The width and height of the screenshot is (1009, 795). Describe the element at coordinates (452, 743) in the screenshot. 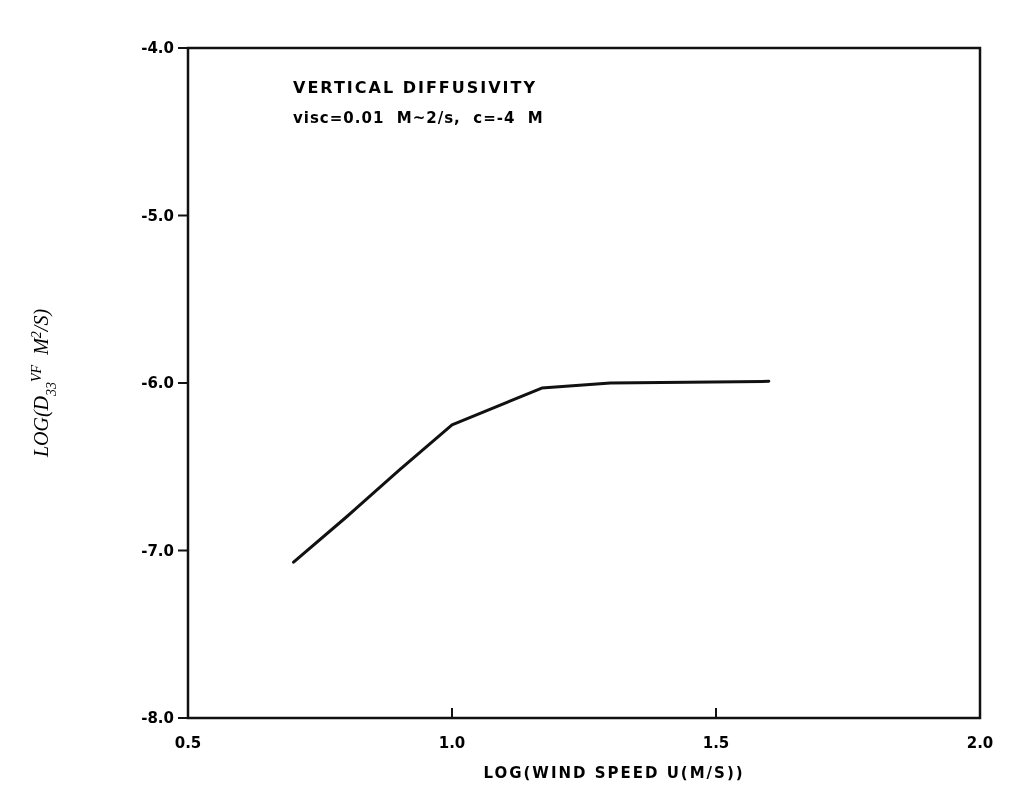

I see `x-tick-label: 1.0` at that location.